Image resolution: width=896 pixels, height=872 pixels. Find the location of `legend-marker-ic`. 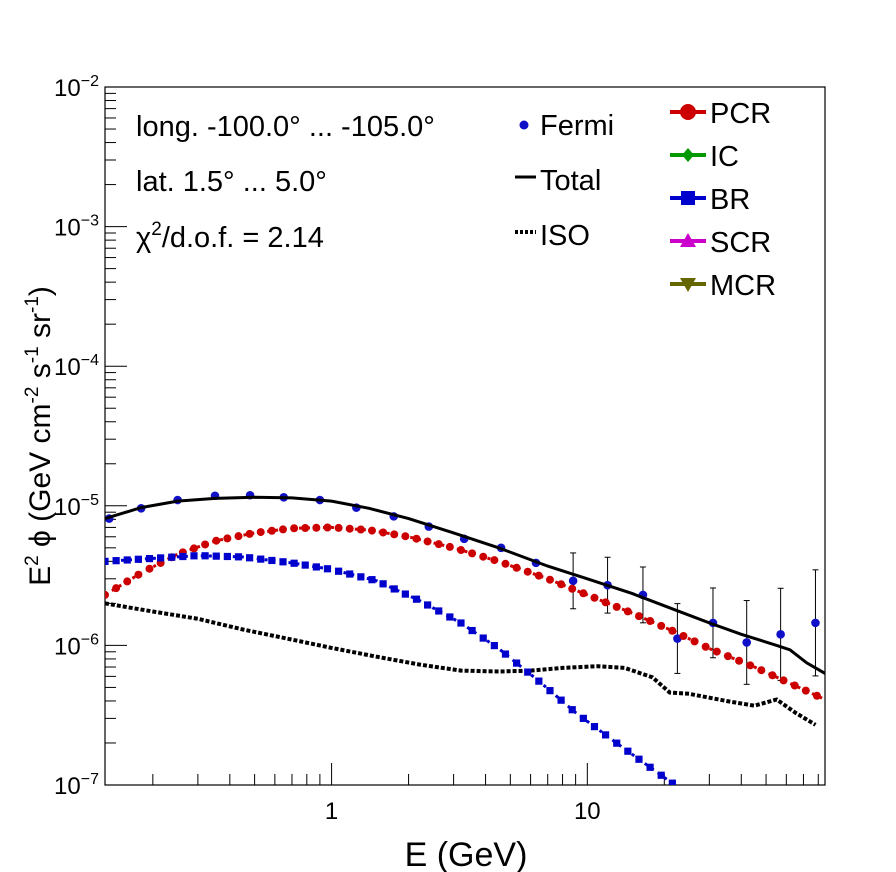

legend-marker-ic is located at coordinates (688, 155).